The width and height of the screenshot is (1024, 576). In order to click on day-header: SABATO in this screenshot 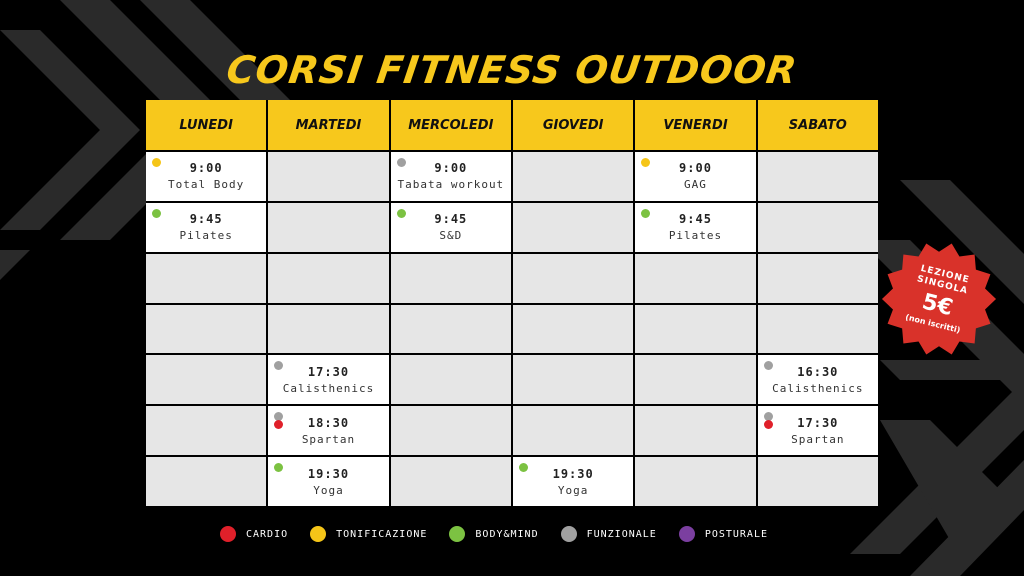, I will do `click(817, 125)`.